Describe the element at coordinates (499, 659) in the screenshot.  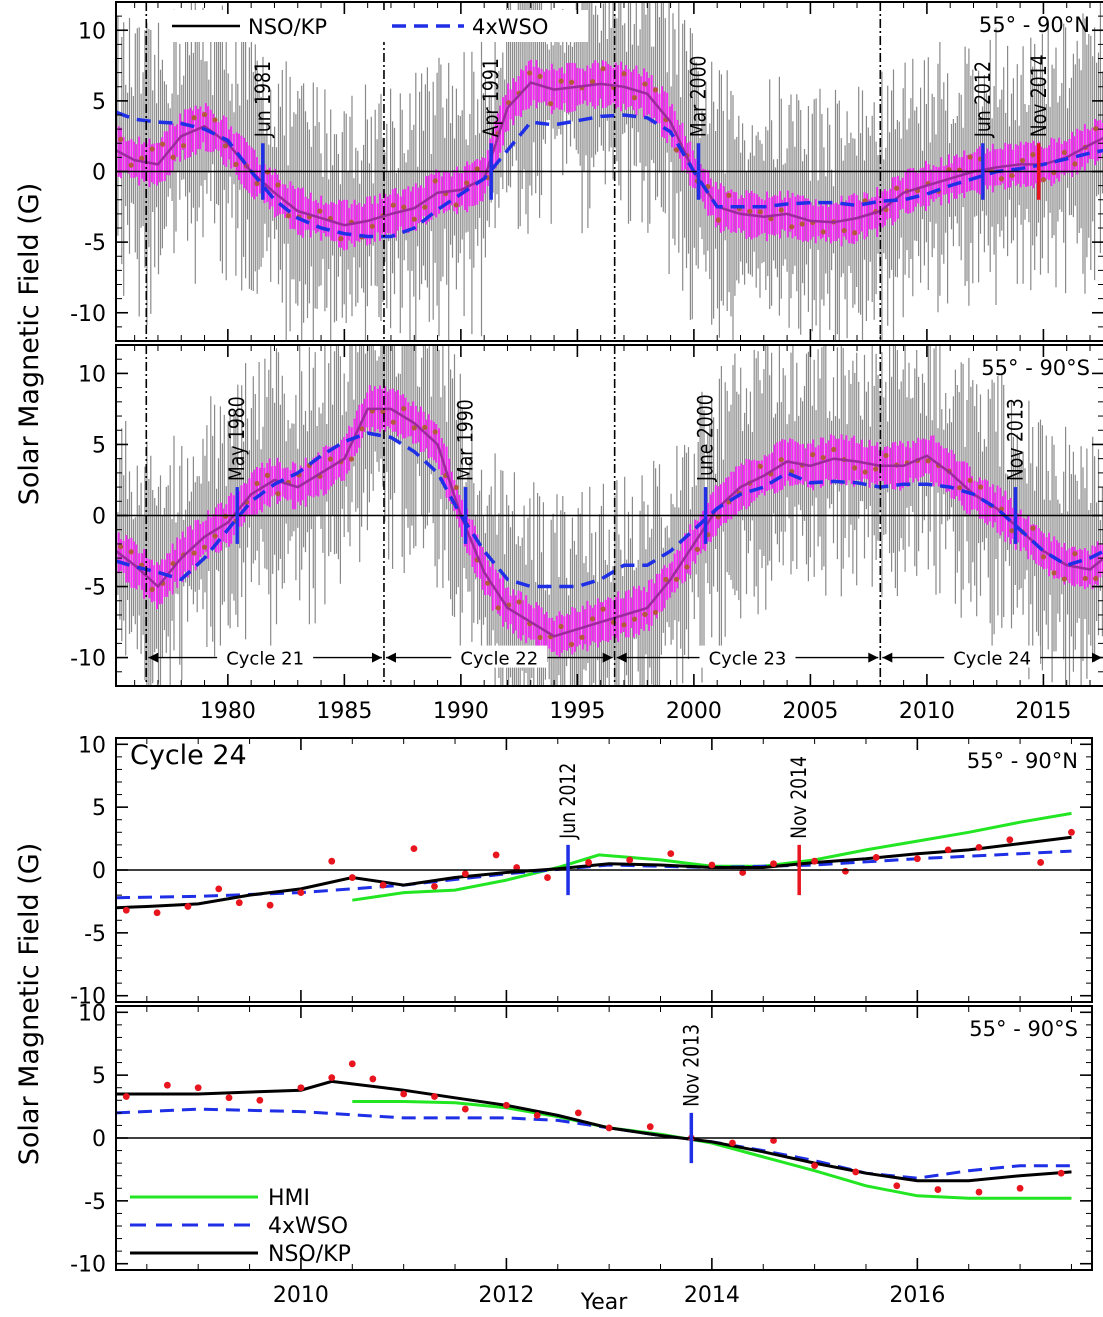
I see `cycle-label: Cycle 22` at that location.